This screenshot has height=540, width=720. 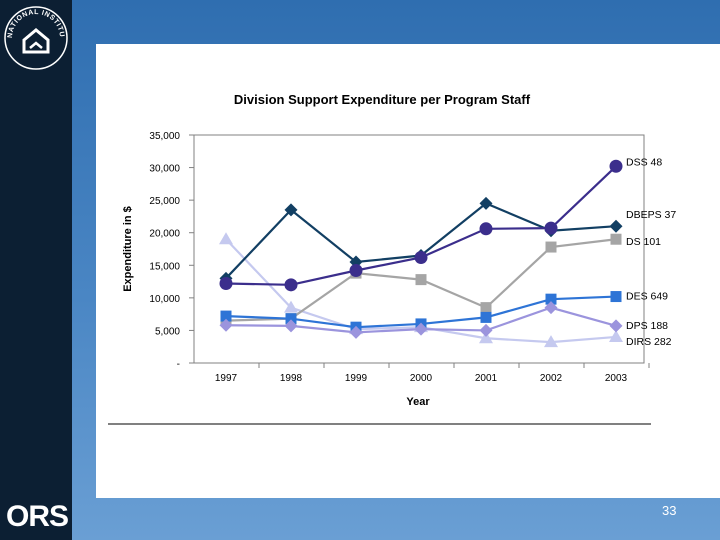 What do you see at coordinates (647, 297) in the screenshot?
I see `legend-label-des: DES 649` at bounding box center [647, 297].